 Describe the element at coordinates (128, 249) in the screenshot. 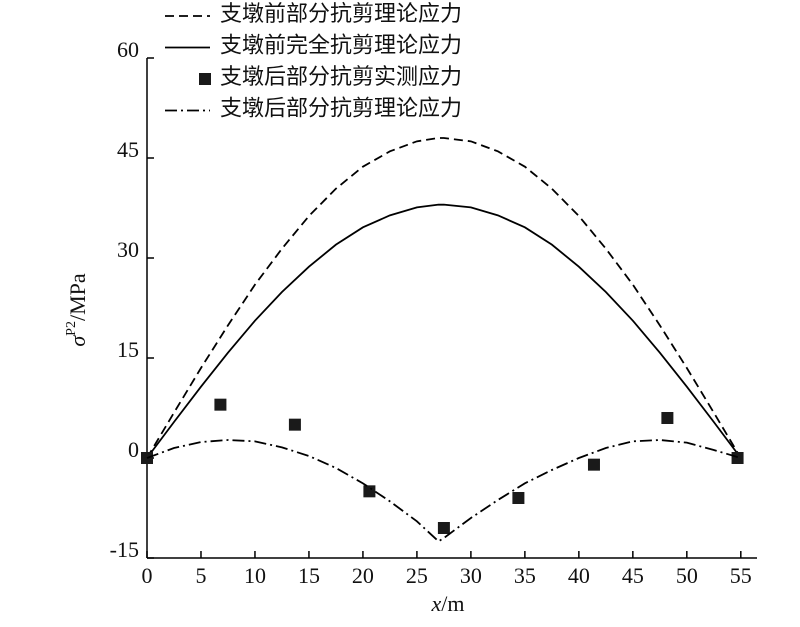

I see `y-tick-label: 30` at that location.